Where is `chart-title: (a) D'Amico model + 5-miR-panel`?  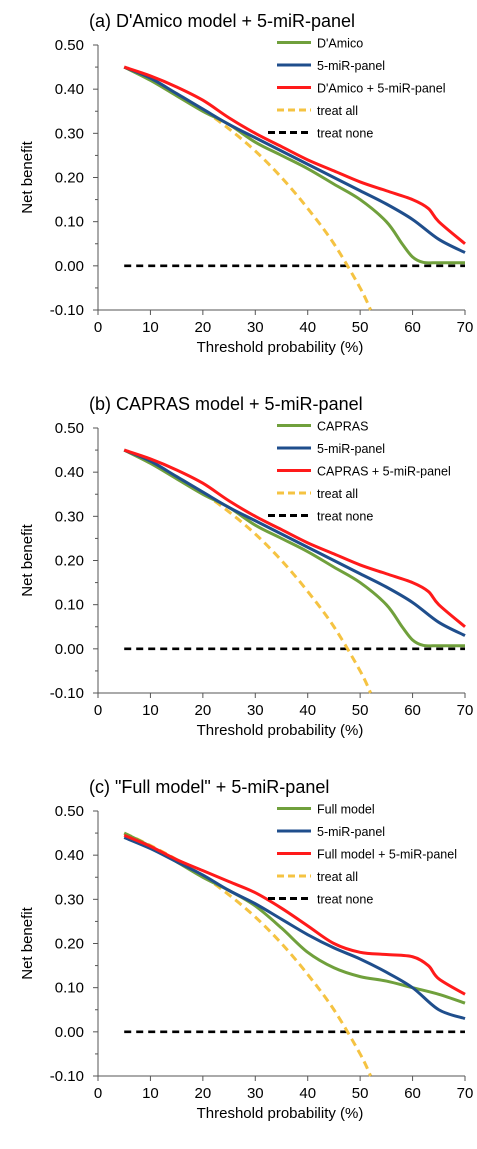 chart-title: (a) D'Amico model + 5-miR-panel is located at coordinates (222, 21).